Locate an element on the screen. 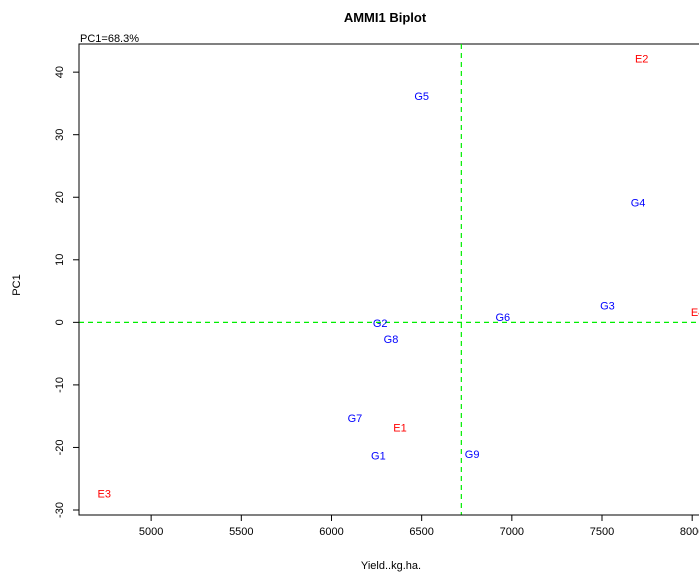 The height and width of the screenshot is (581, 699). point-label-e1: E1 is located at coordinates (399, 429).